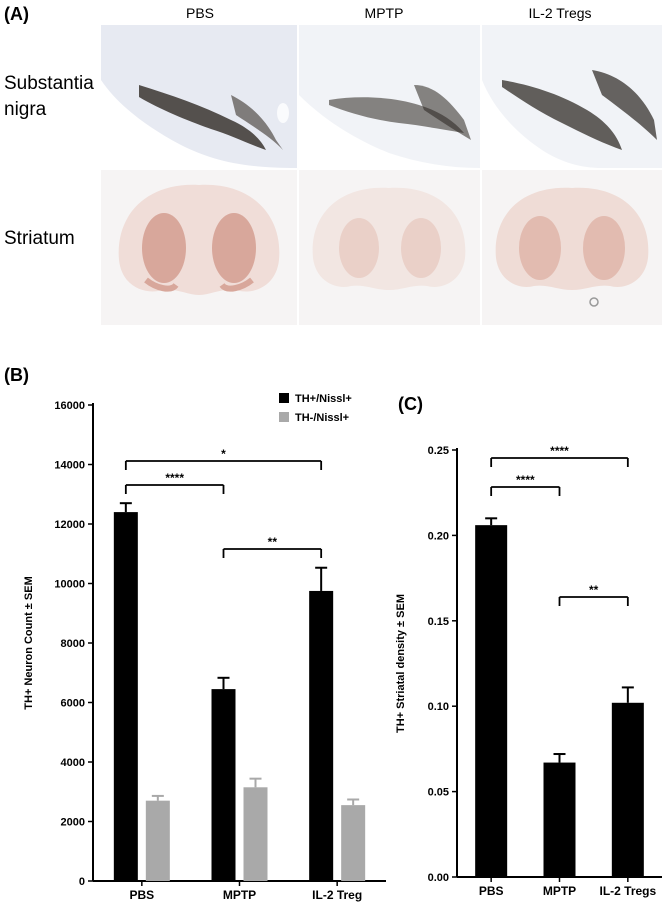 The height and width of the screenshot is (905, 662). I want to click on y-tick-label: 0, so click(82, 882).